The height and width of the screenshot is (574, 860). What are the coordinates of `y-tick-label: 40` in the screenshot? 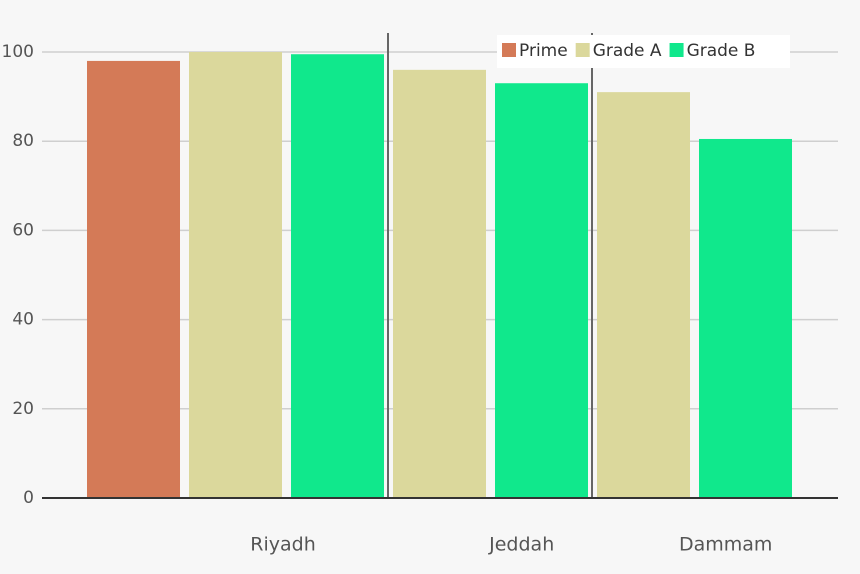 It's located at (23, 320).